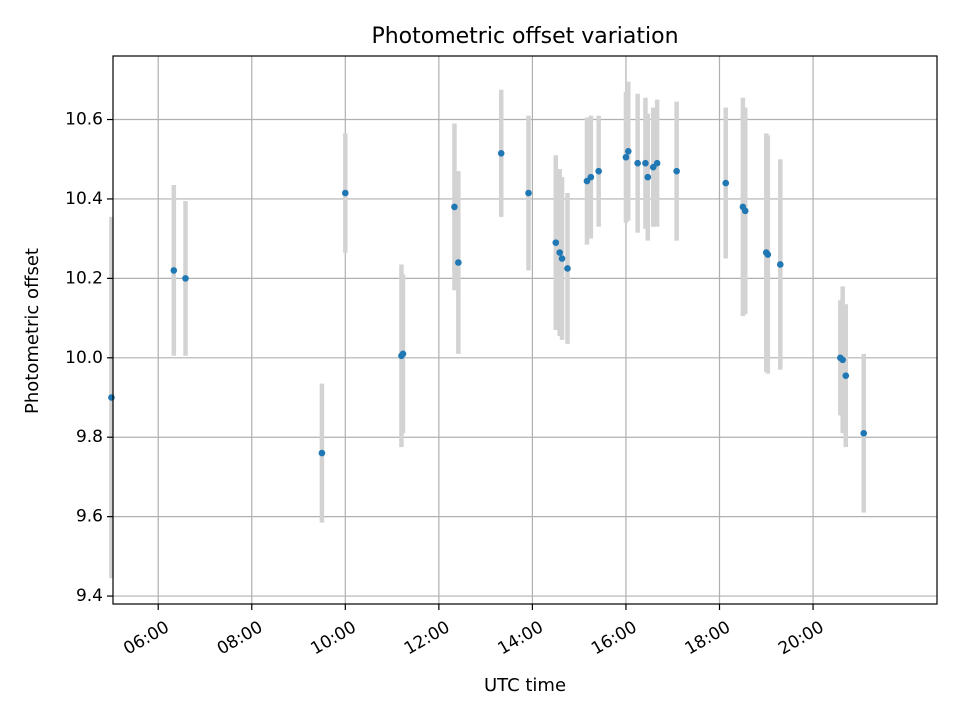 This screenshot has width=960, height=720. I want to click on x-tick-label: 10:00, so click(333, 638).